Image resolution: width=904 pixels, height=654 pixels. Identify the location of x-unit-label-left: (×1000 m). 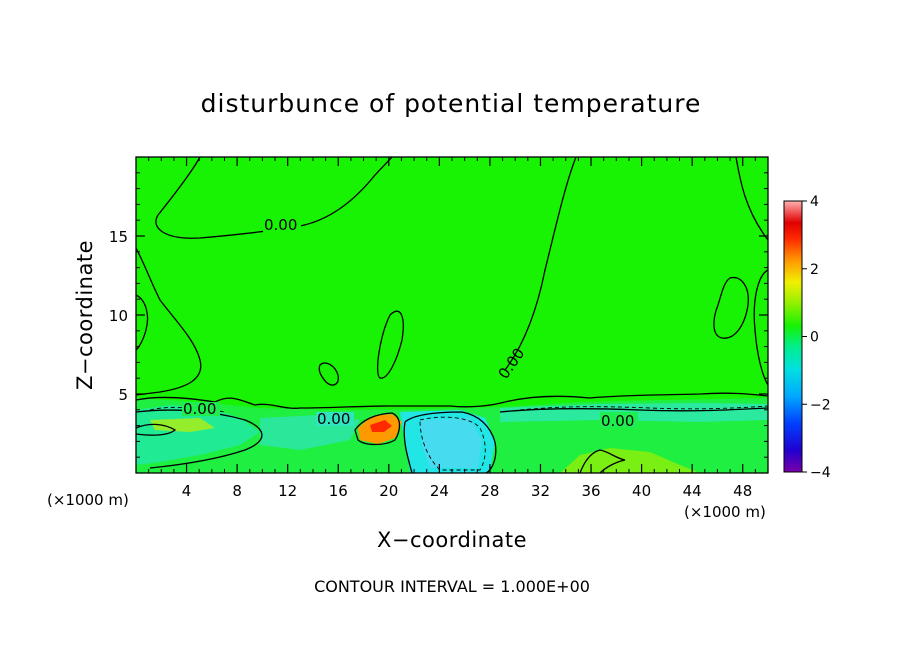
(88, 500).